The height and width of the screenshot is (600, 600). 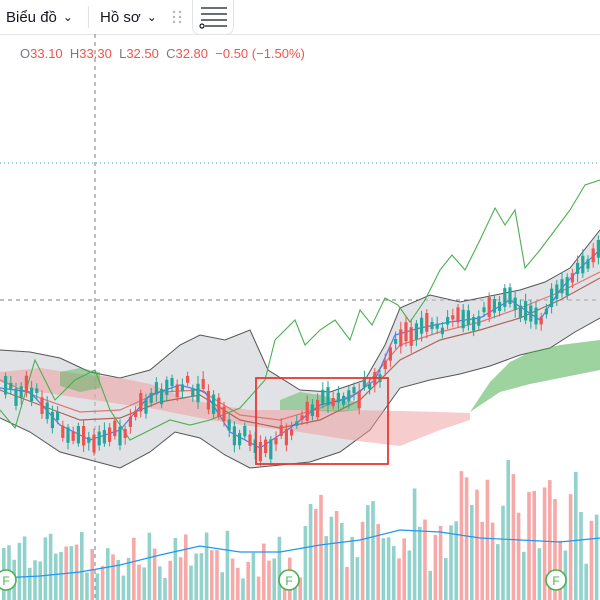 I want to click on event-marker-icon, so click(x=556, y=580).